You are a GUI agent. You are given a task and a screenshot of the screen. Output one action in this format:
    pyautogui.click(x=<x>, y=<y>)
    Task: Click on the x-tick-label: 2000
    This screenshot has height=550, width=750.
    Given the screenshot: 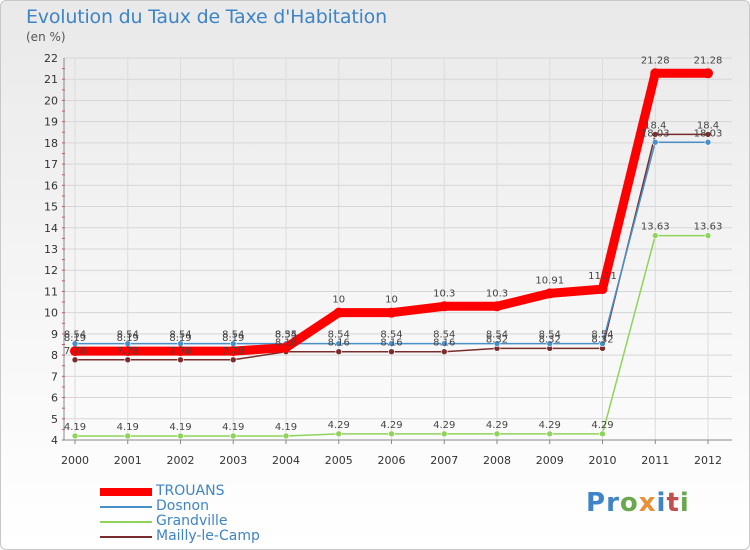 What is the action you would take?
    pyautogui.click(x=75, y=460)
    